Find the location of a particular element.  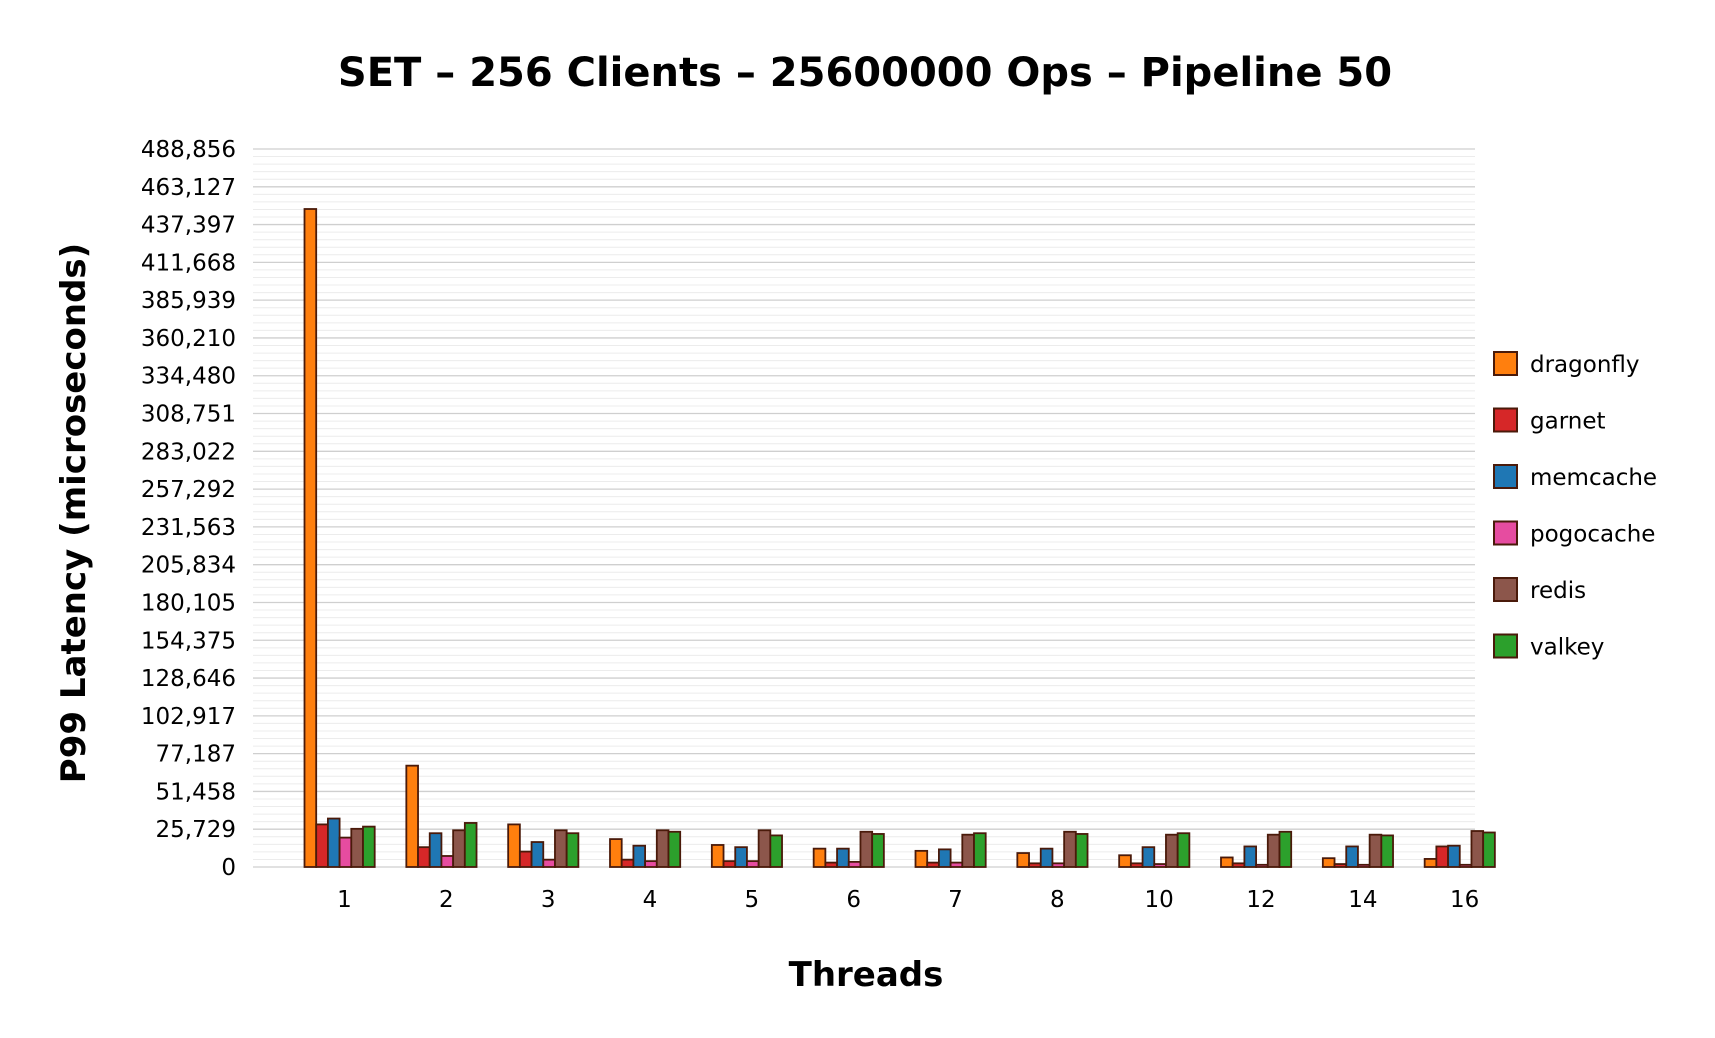

x-axis-label: Threads is located at coordinates (866, 975).